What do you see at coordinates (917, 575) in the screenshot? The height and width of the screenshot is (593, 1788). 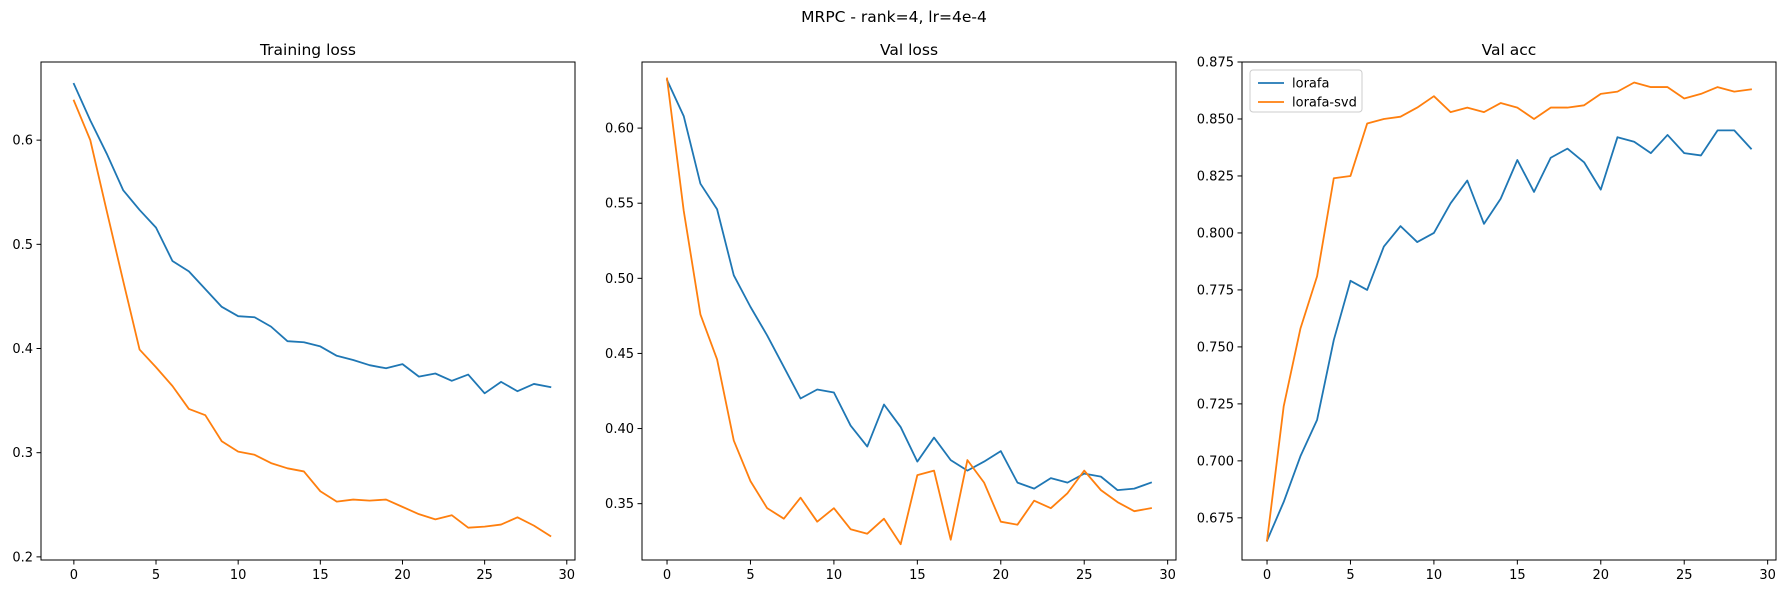 I see `val-loss-xtick-label: 15` at bounding box center [917, 575].